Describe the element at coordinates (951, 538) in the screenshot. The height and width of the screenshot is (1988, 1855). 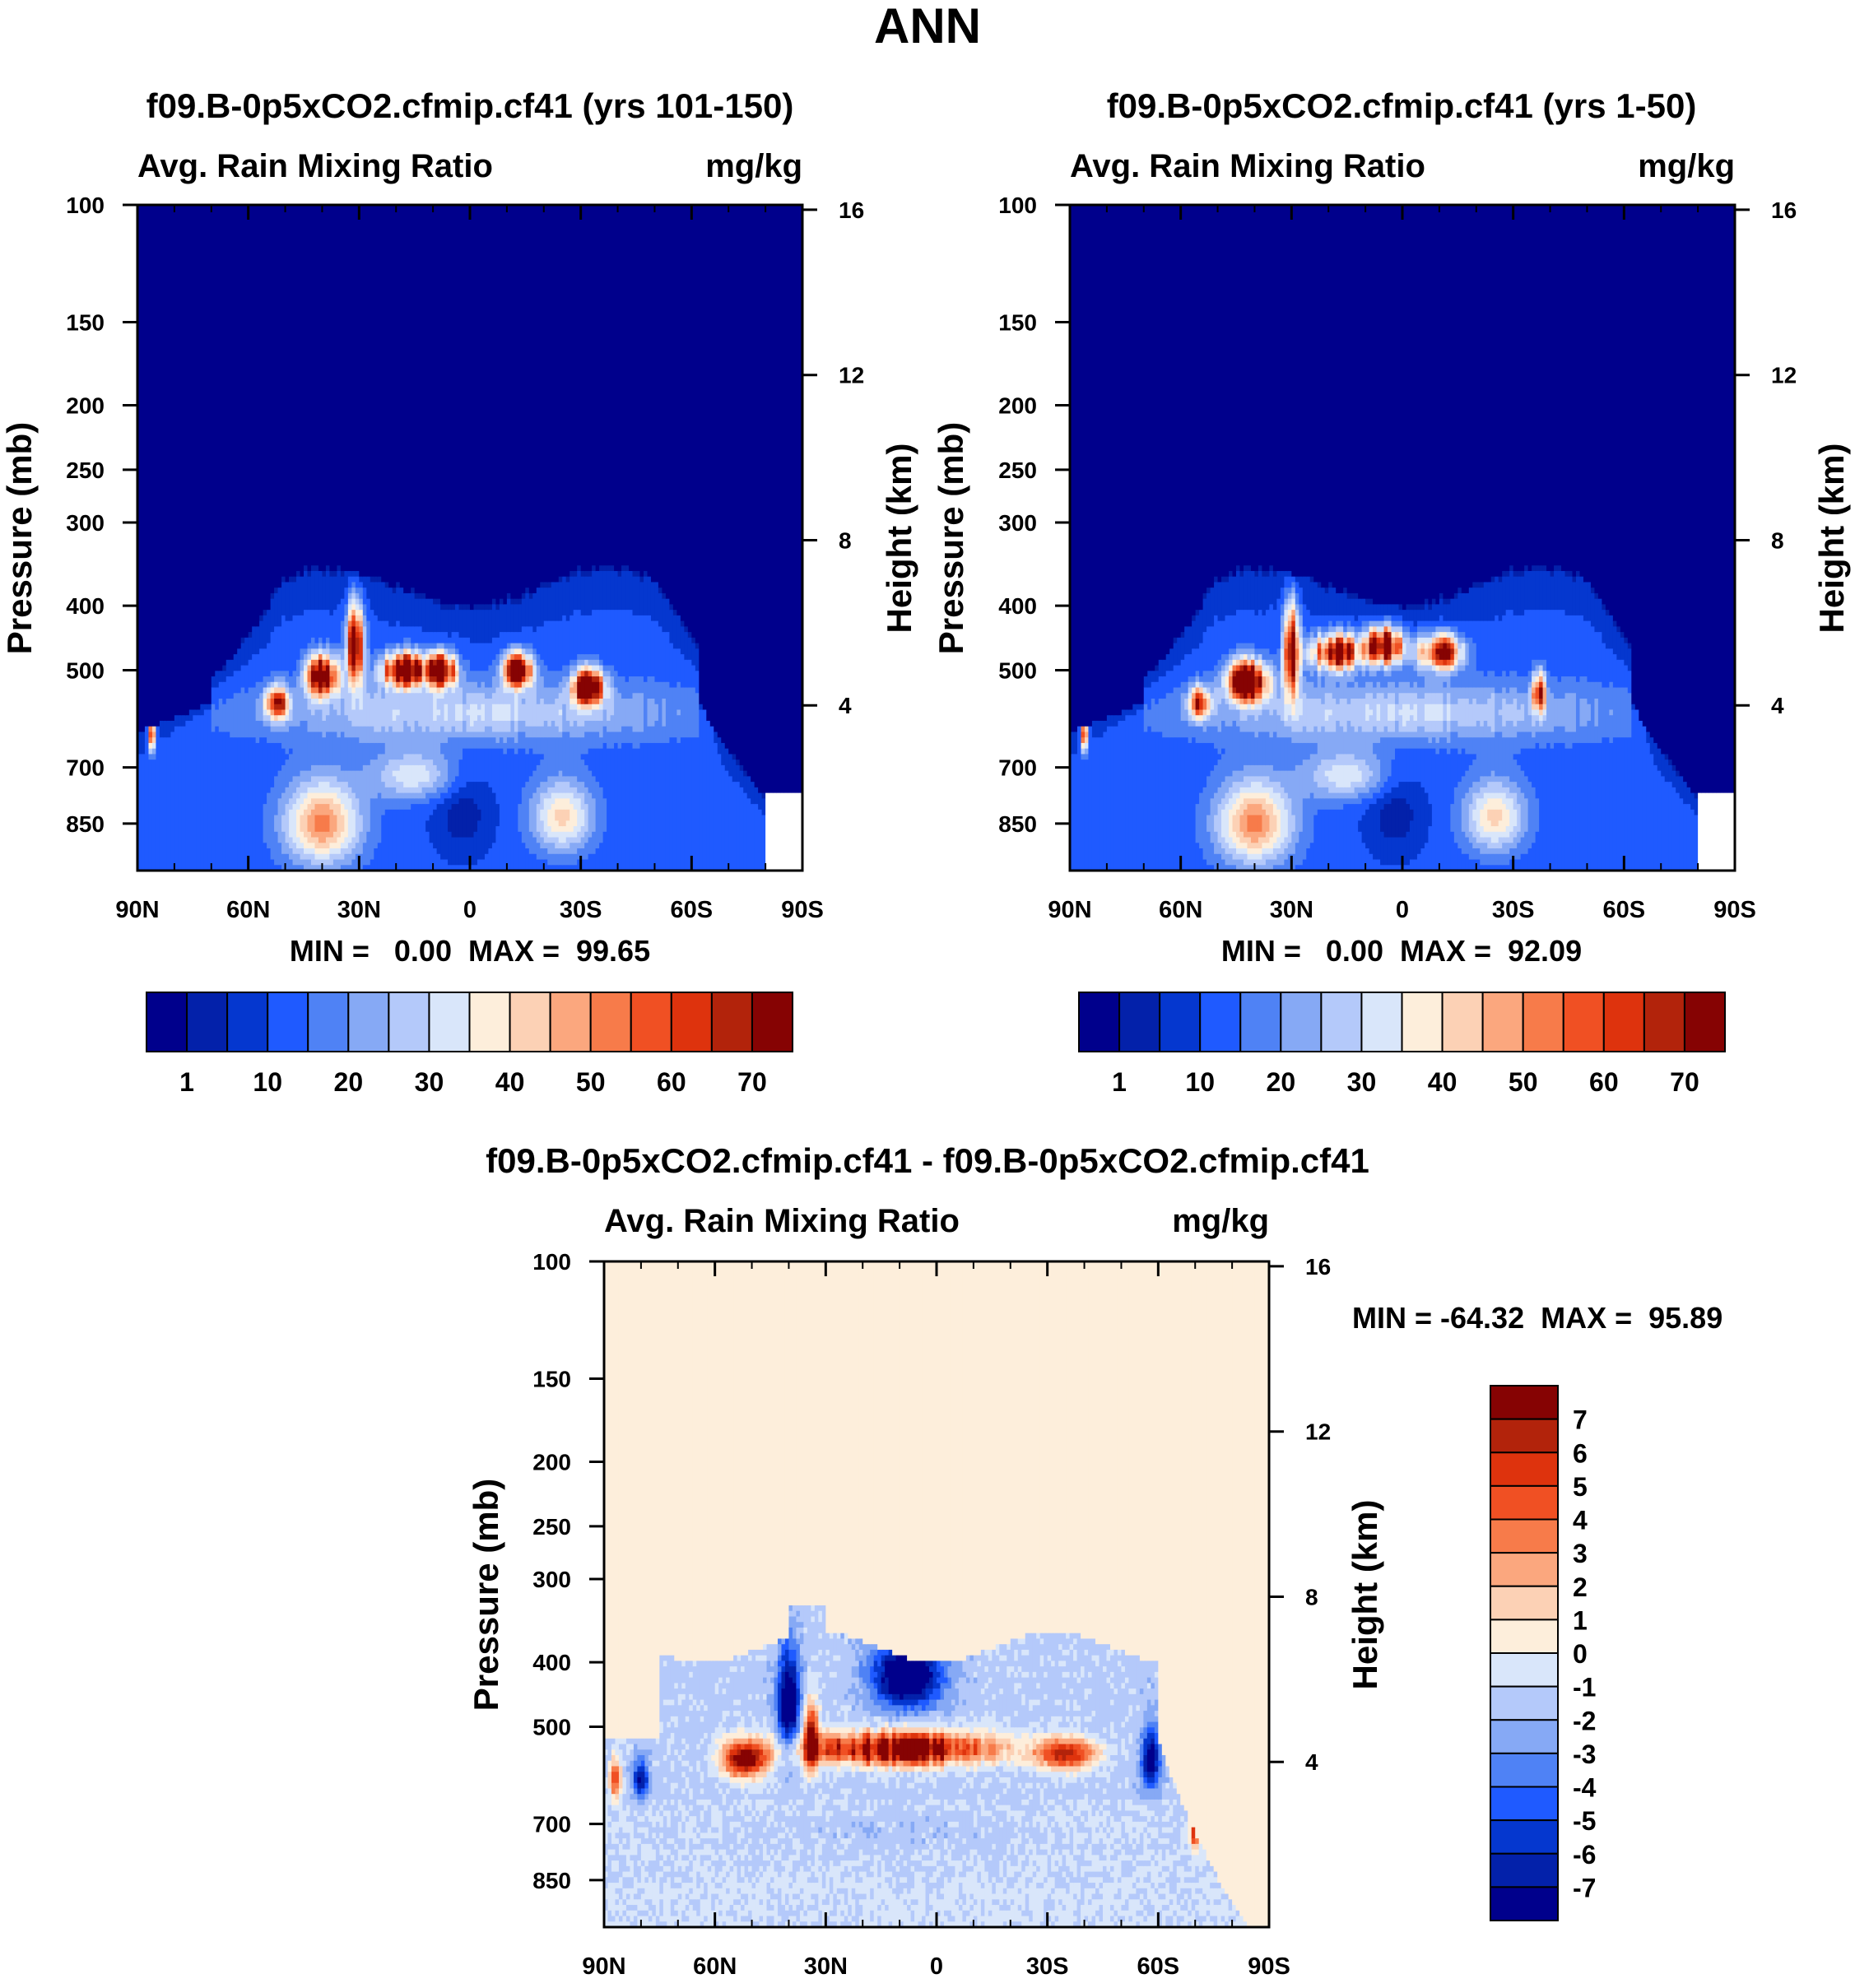
I see `panel-2-ylabel: Pressure (mb)` at that location.